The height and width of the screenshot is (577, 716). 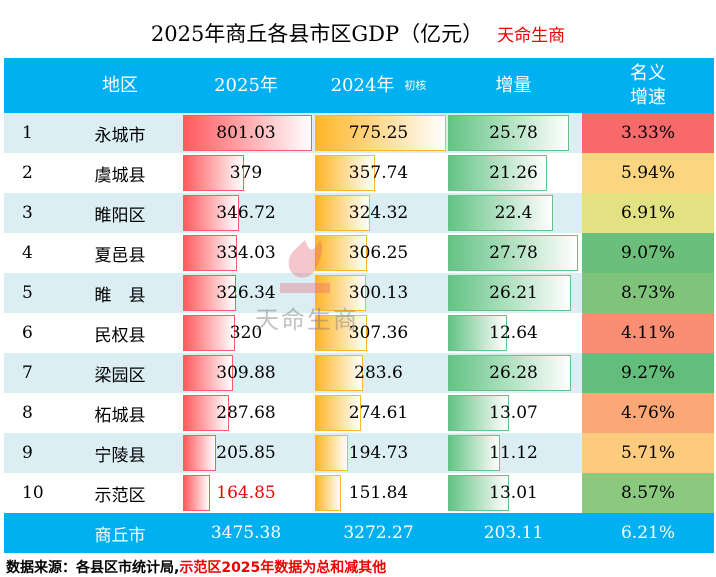 I want to click on region-cell-value: 示范区, so click(x=120, y=495).